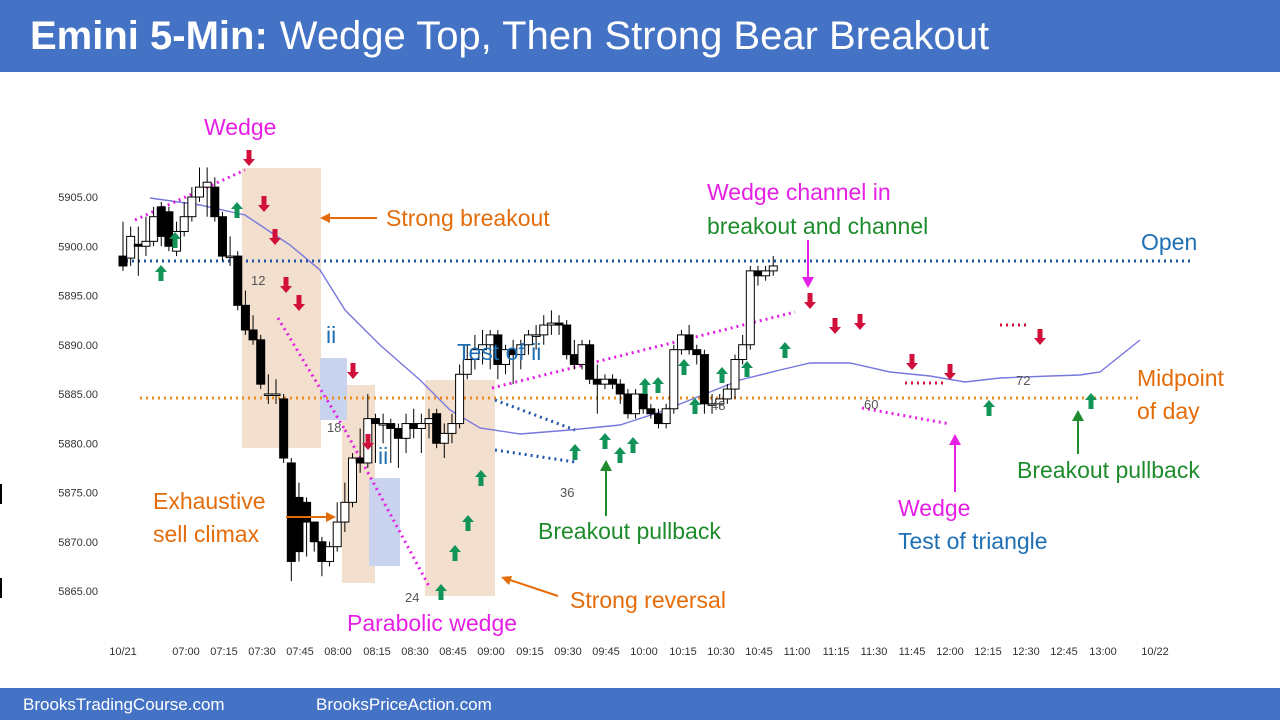 This screenshot has height=720, width=1280. What do you see at coordinates (506, 580) in the screenshot?
I see `strong-reversal-pointer-head` at bounding box center [506, 580].